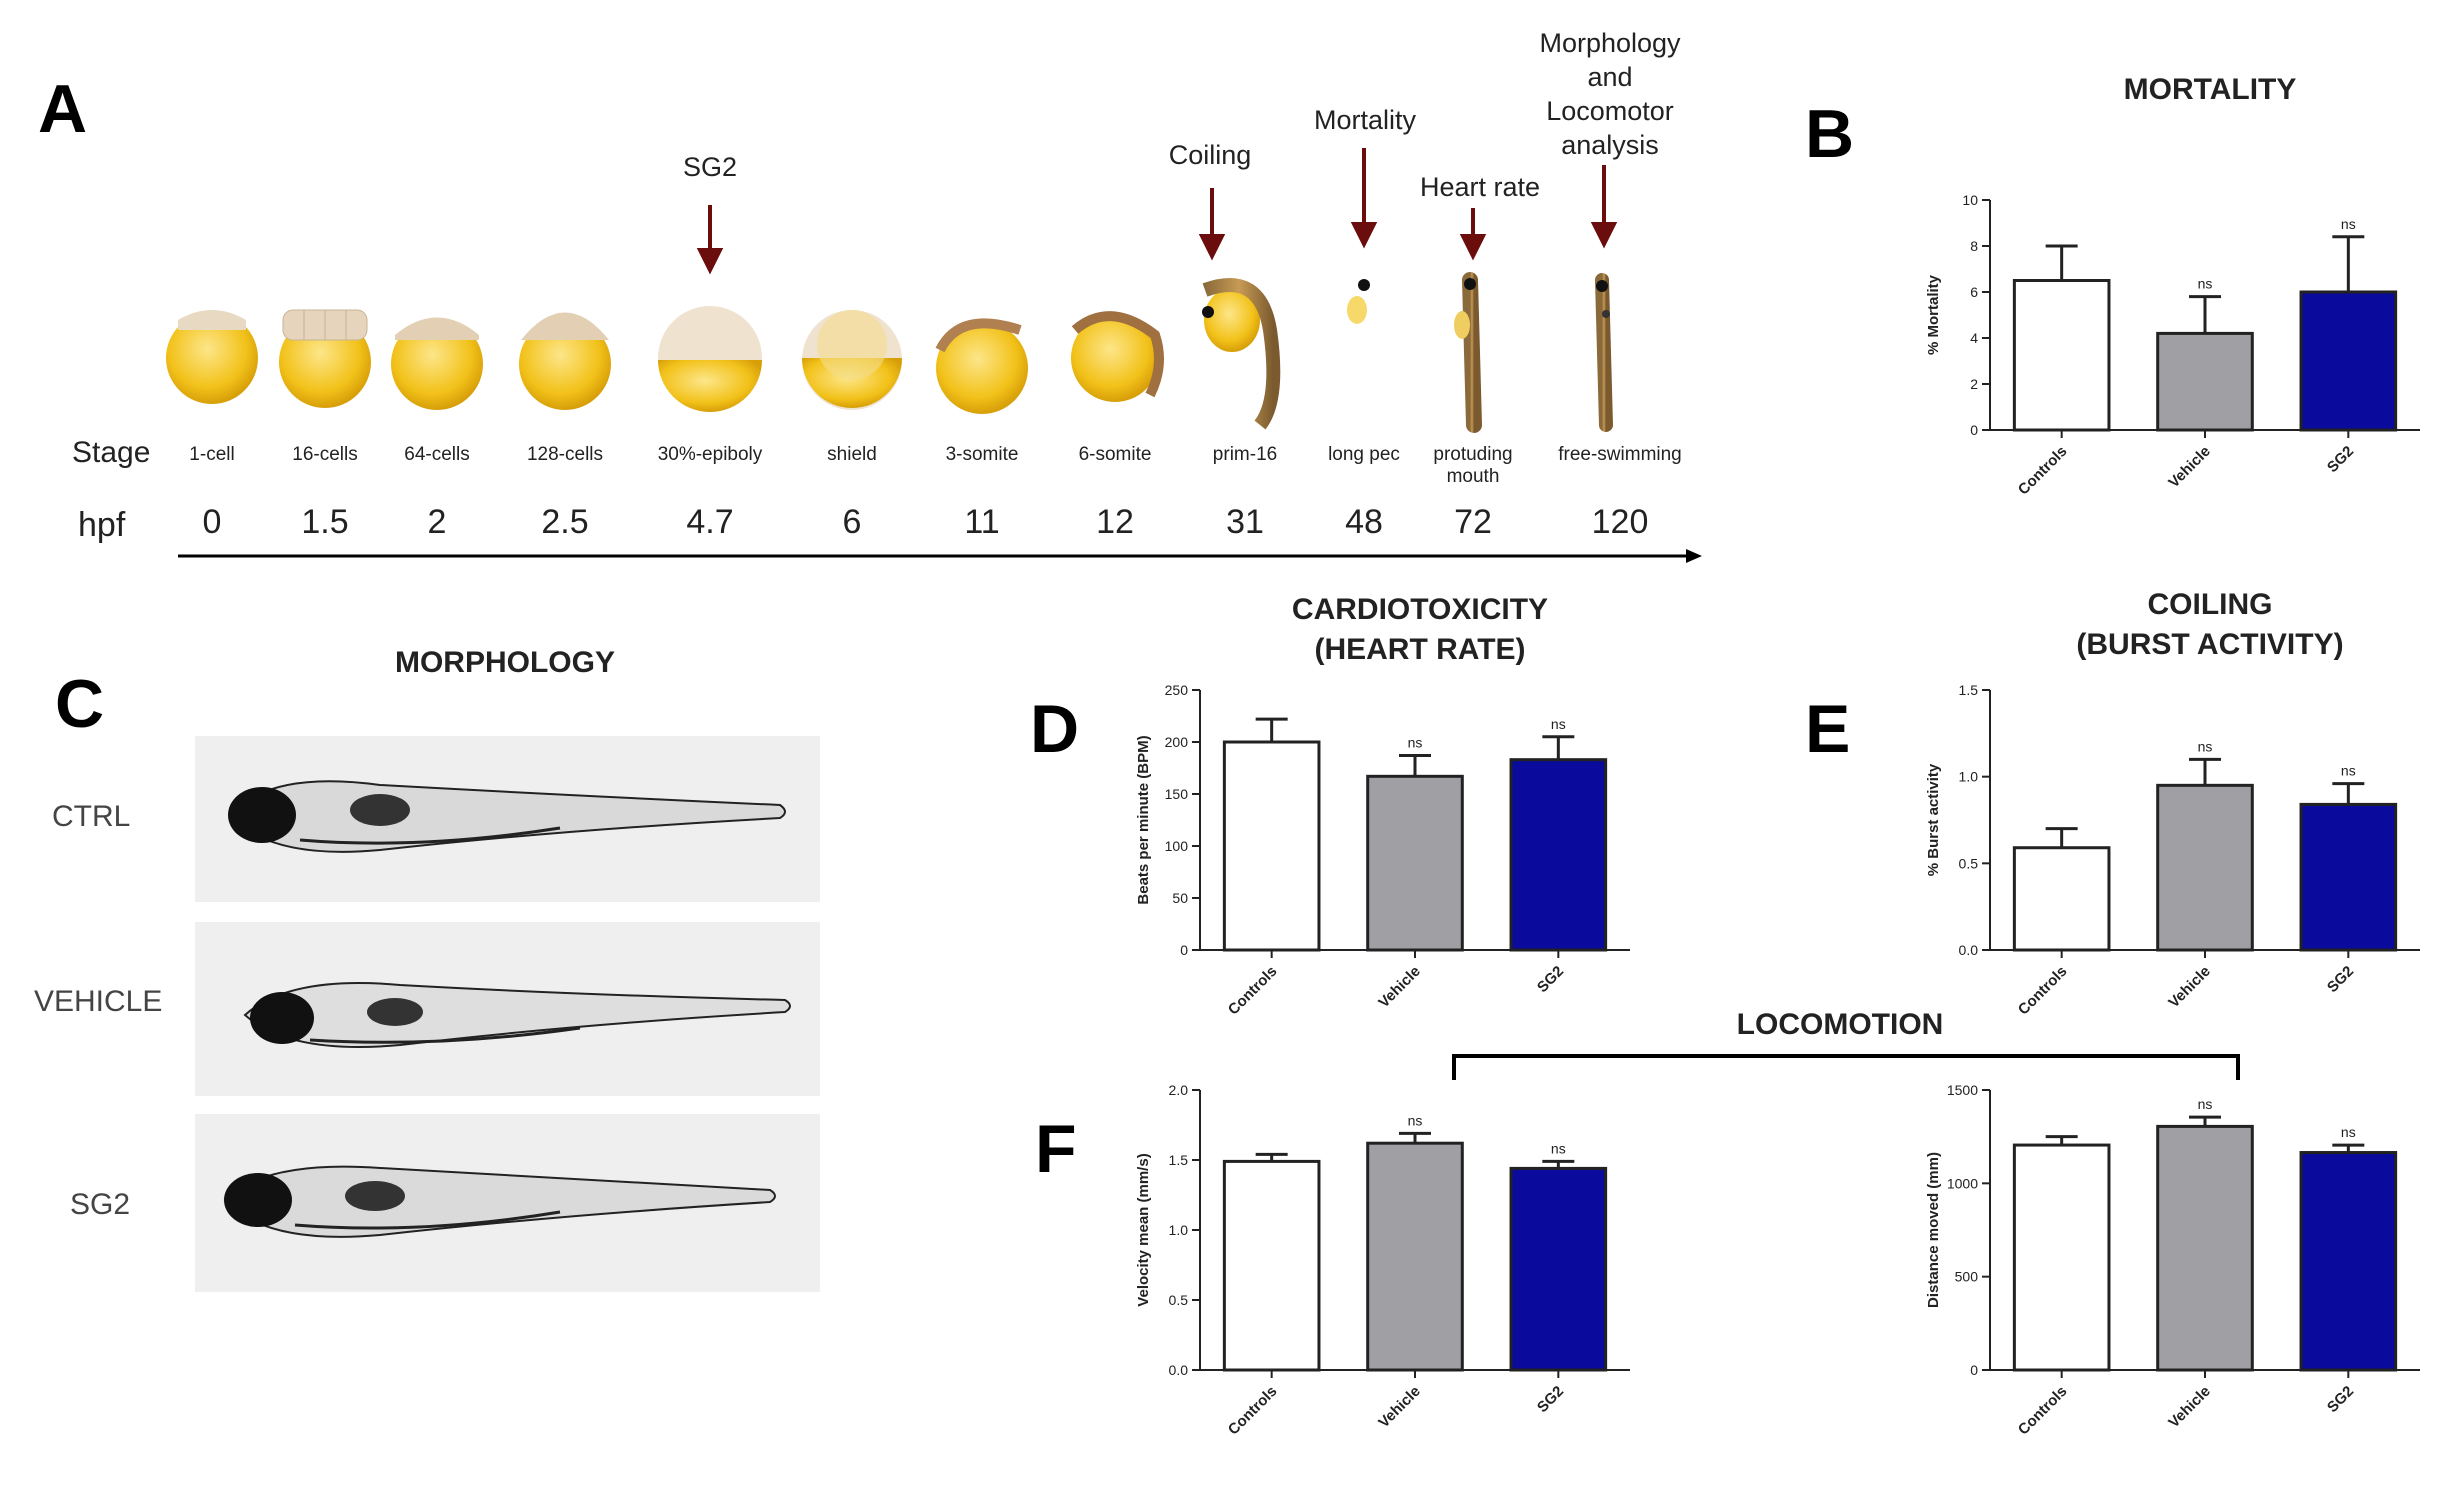 The image size is (2442, 1489). I want to click on stage-label: 128-cells, so click(565, 455).